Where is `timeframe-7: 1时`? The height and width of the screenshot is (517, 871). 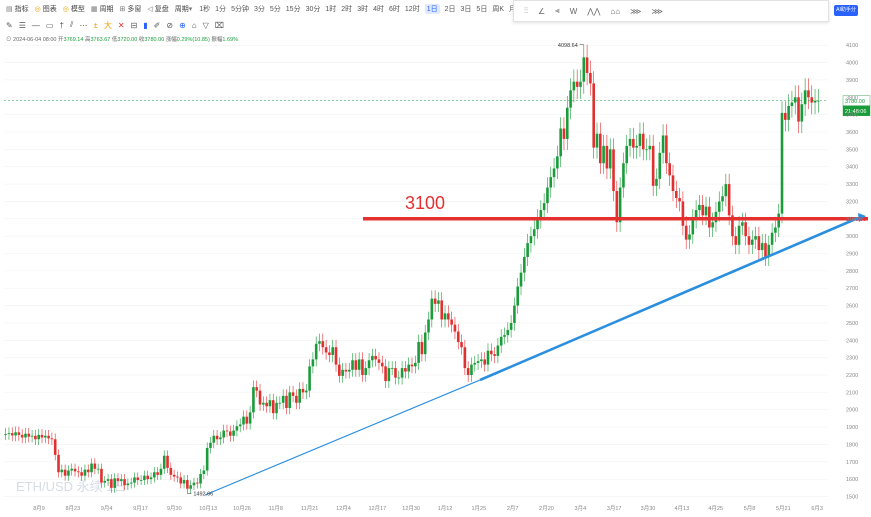
timeframe-7: 1时 is located at coordinates (331, 9).